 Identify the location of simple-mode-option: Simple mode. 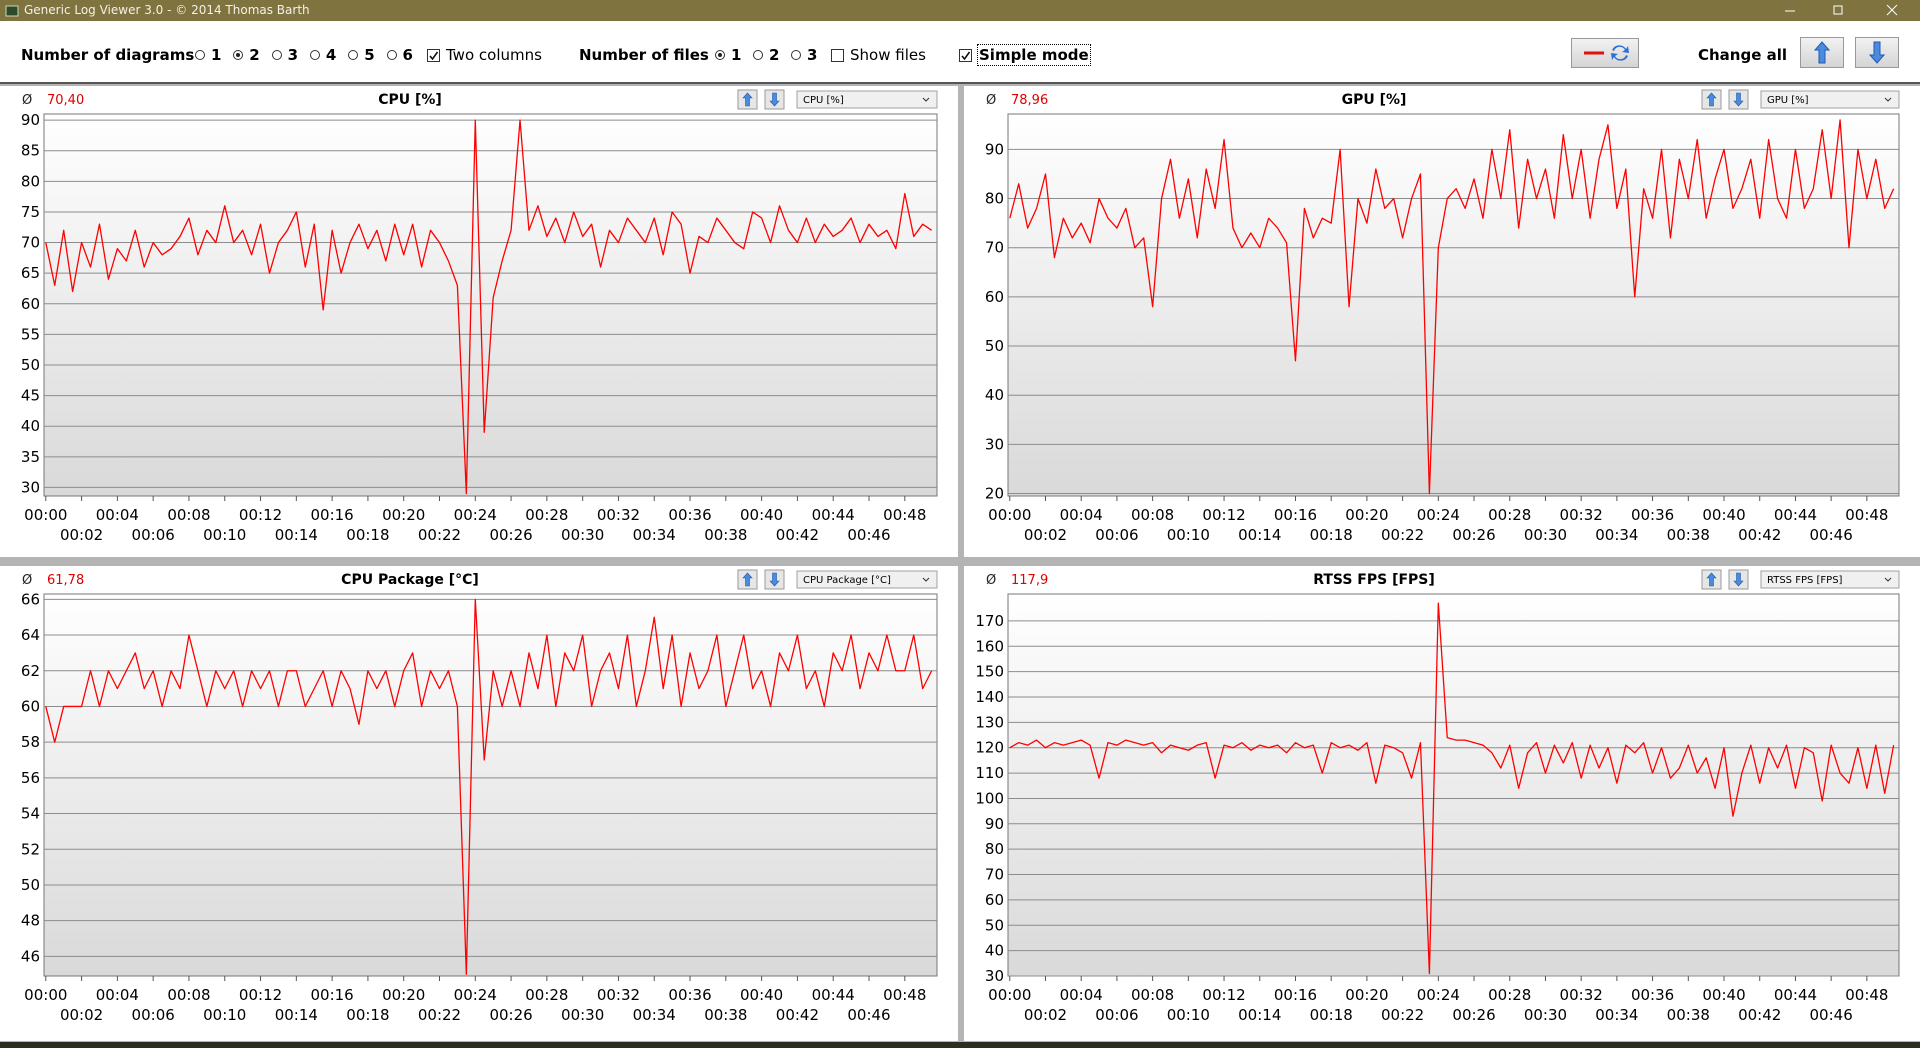
(1025, 55).